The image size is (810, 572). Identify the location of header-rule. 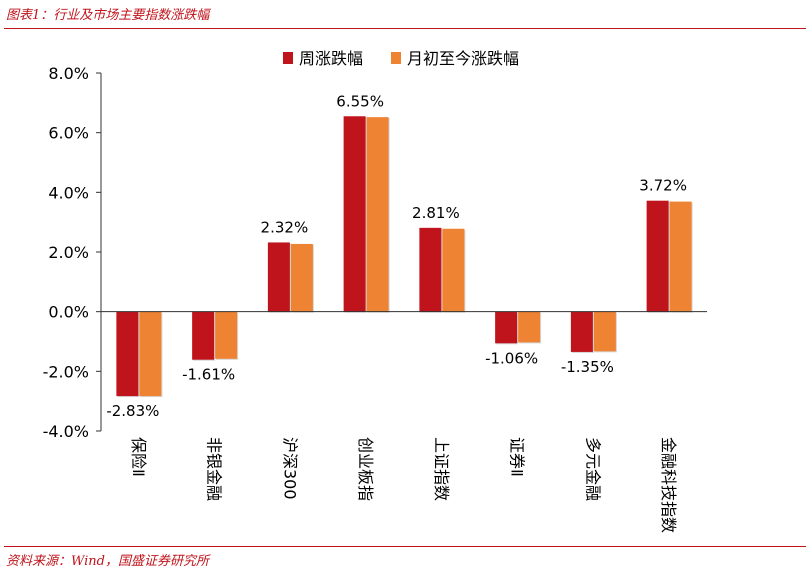
(405, 28).